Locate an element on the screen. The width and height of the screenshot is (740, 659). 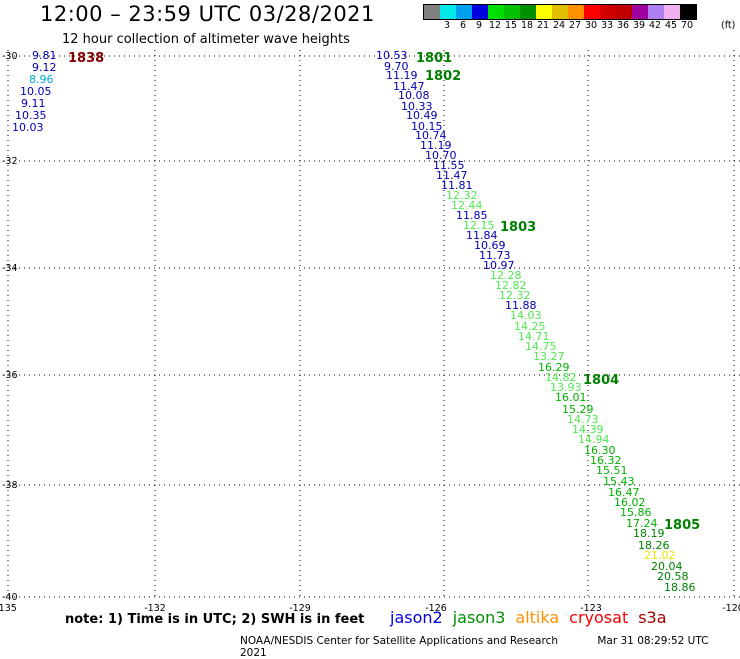
pass-time-label: 1805 is located at coordinates (682, 525).